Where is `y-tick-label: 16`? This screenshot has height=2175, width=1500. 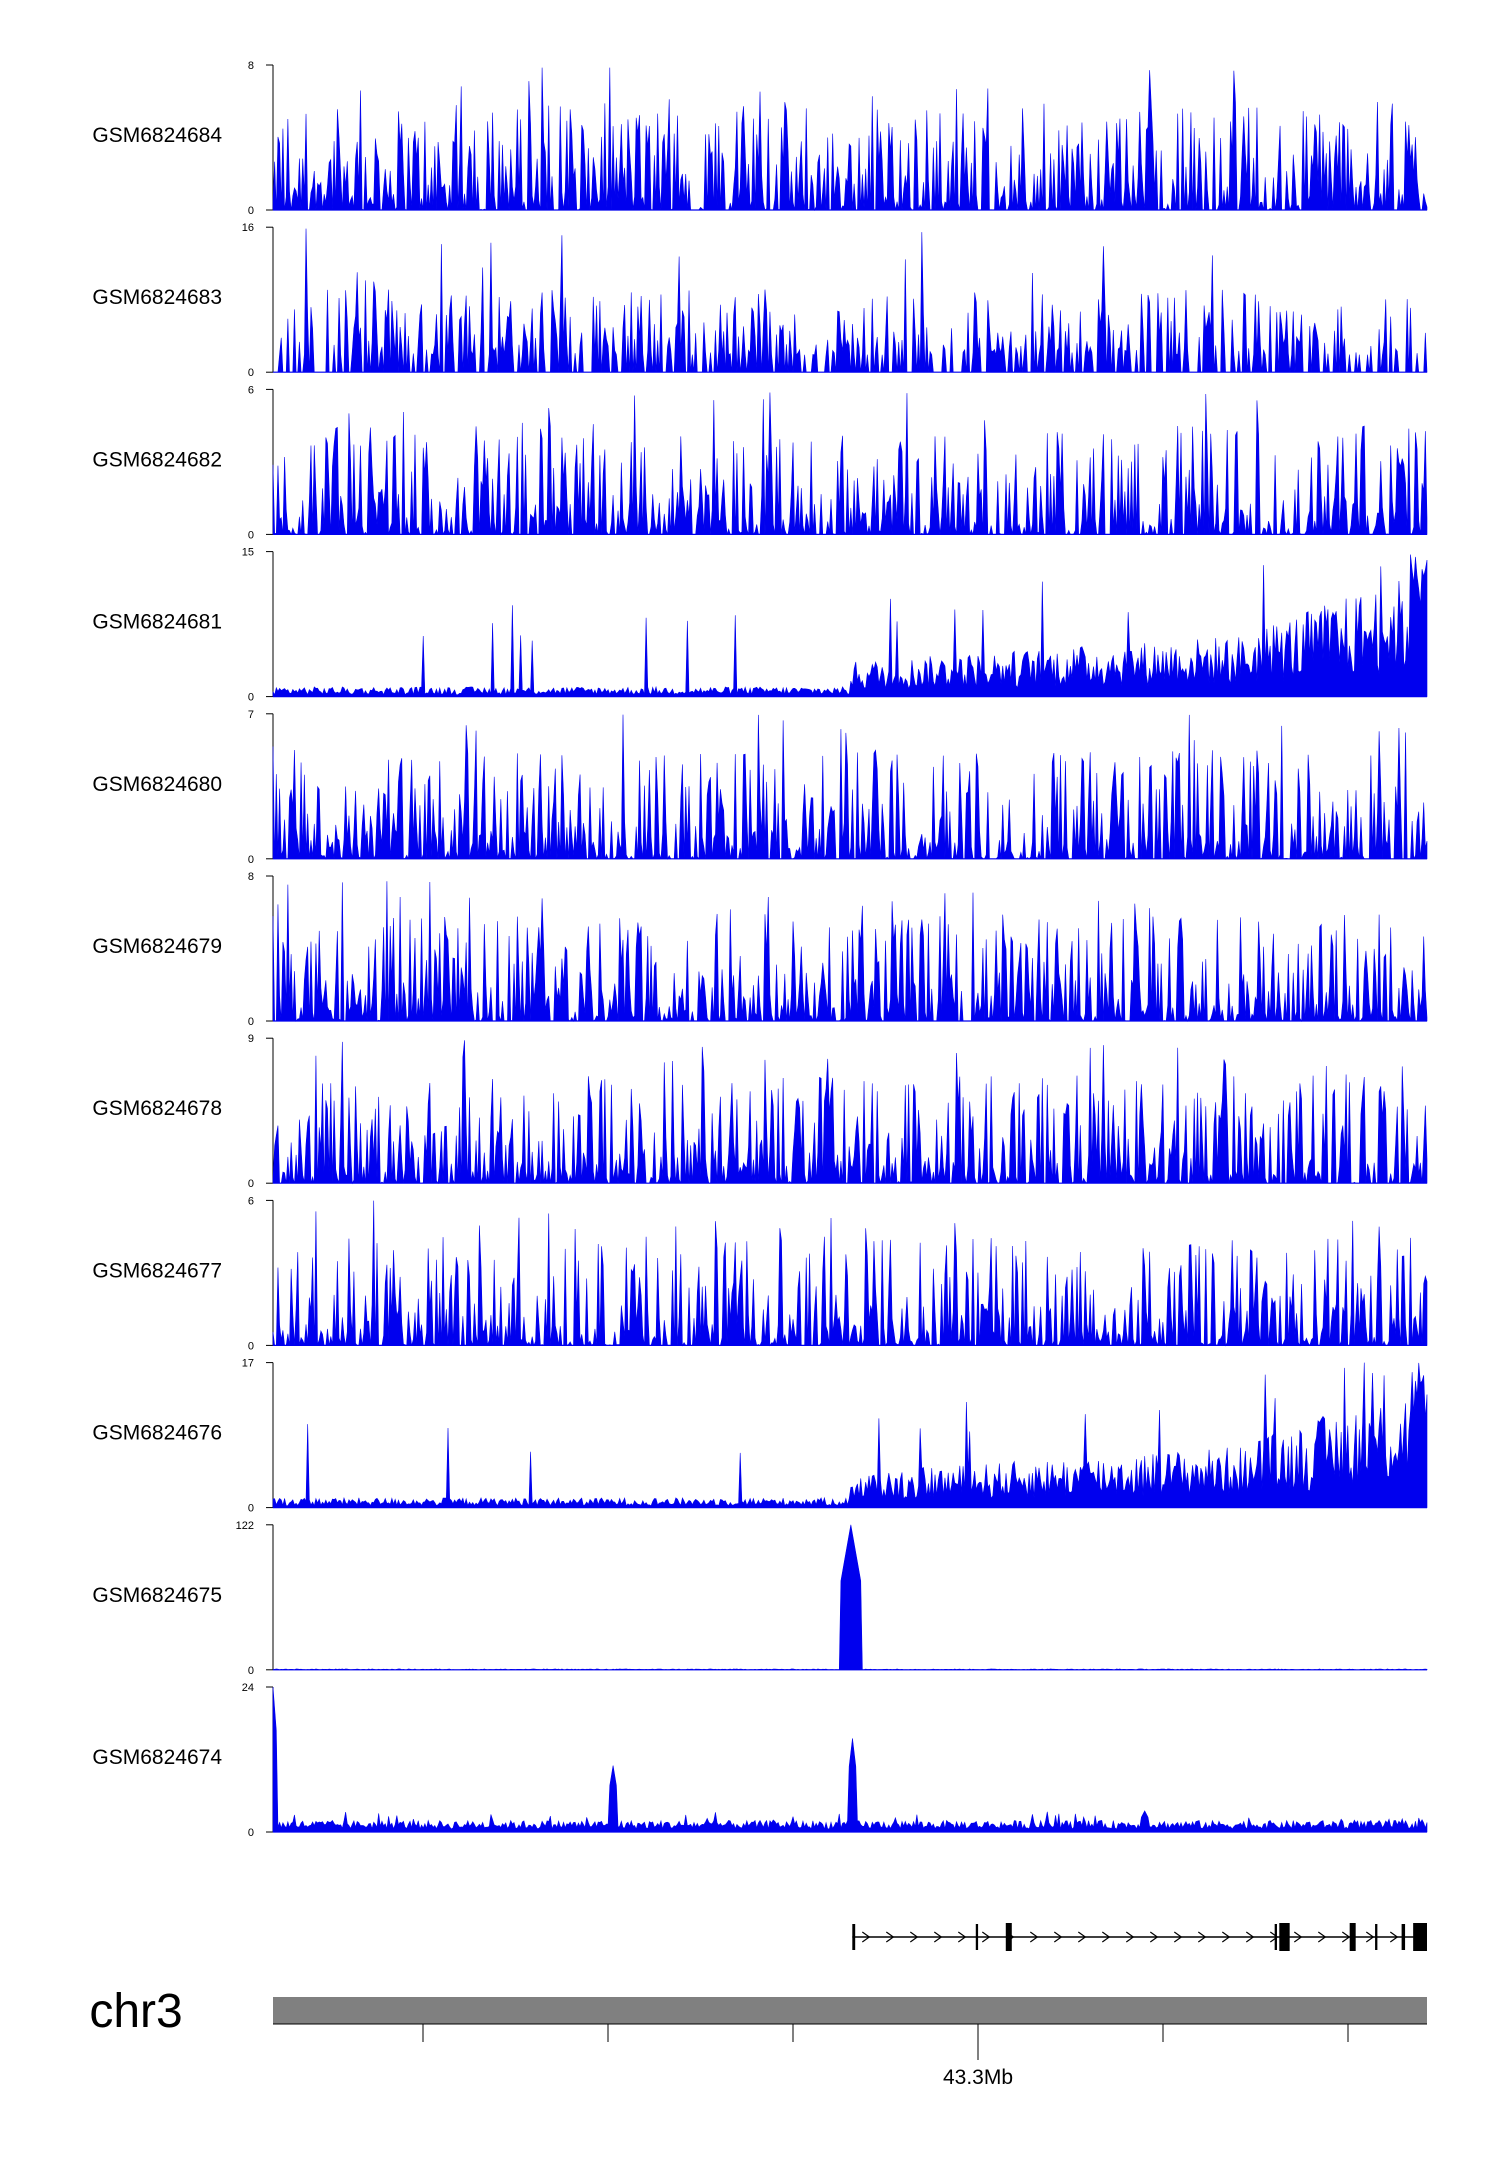 y-tick-label: 16 is located at coordinates (248, 228).